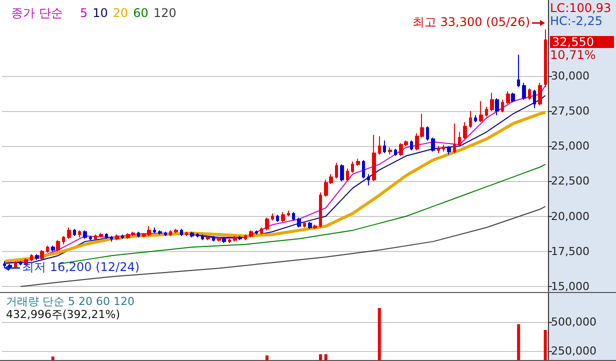 Image resolution: width=616 pixels, height=361 pixels. I want to click on y-tick-label: 15,000, so click(570, 286).